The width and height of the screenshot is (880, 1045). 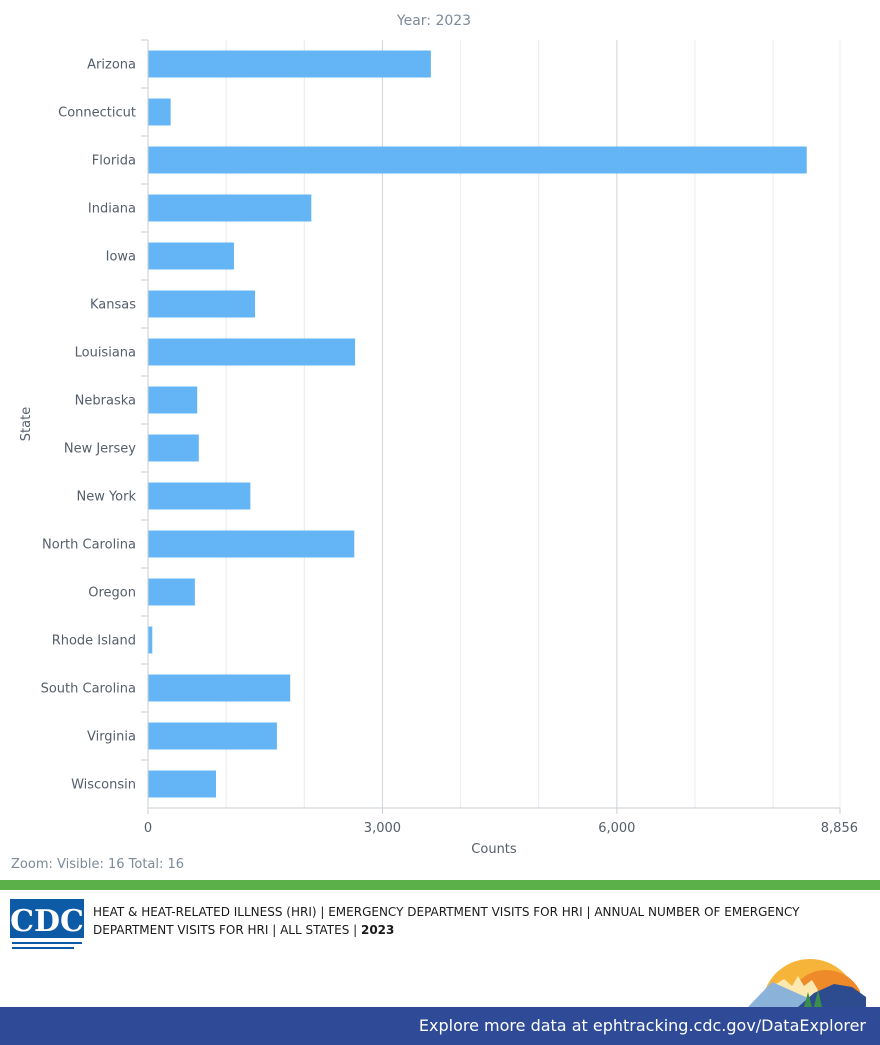 I want to click on bar-indiana, so click(x=230, y=208).